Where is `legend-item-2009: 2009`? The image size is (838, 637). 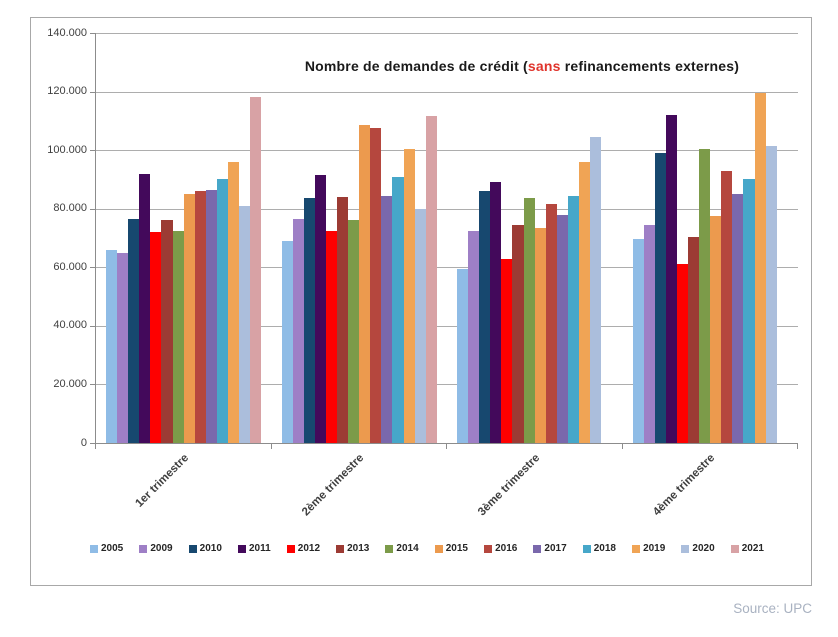
legend-item-2009: 2009 is located at coordinates (156, 548).